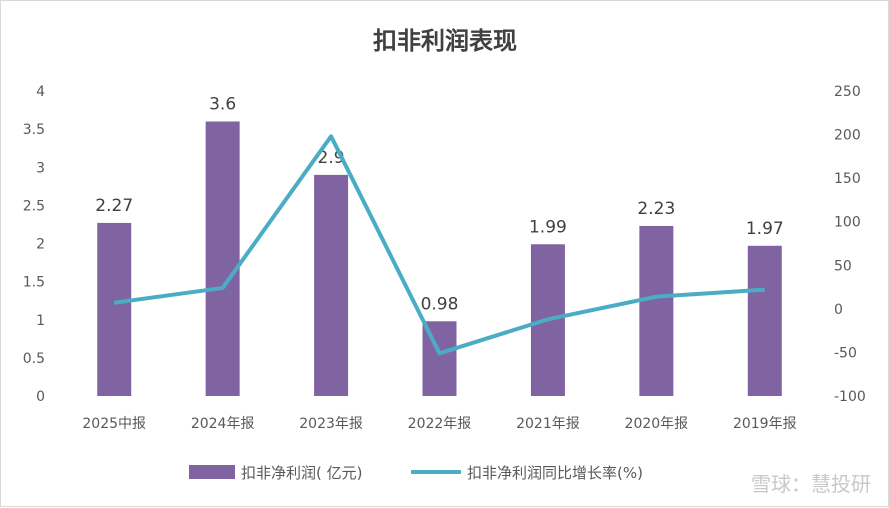 The width and height of the screenshot is (889, 508). What do you see at coordinates (548, 424) in the screenshot?
I see `x-tick-label: 2021年报` at bounding box center [548, 424].